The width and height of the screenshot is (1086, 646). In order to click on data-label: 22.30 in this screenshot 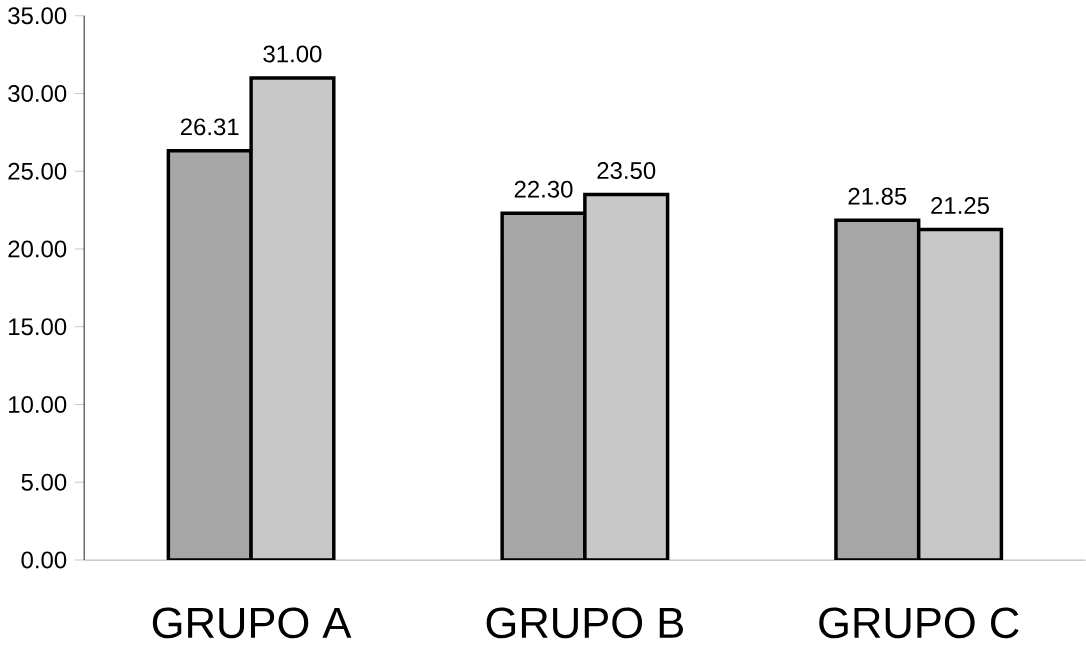, I will do `click(543, 189)`.